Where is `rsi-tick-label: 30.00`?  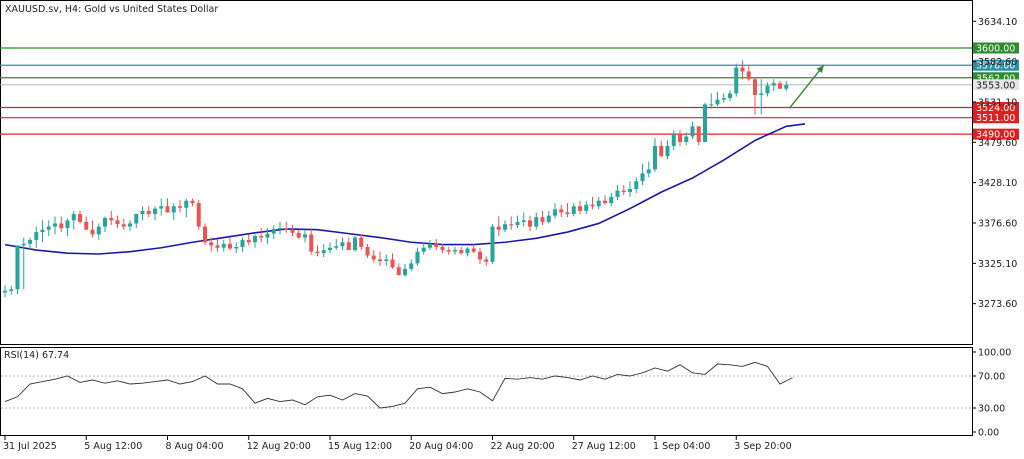
rsi-tick-label: 30.00 is located at coordinates (991, 409).